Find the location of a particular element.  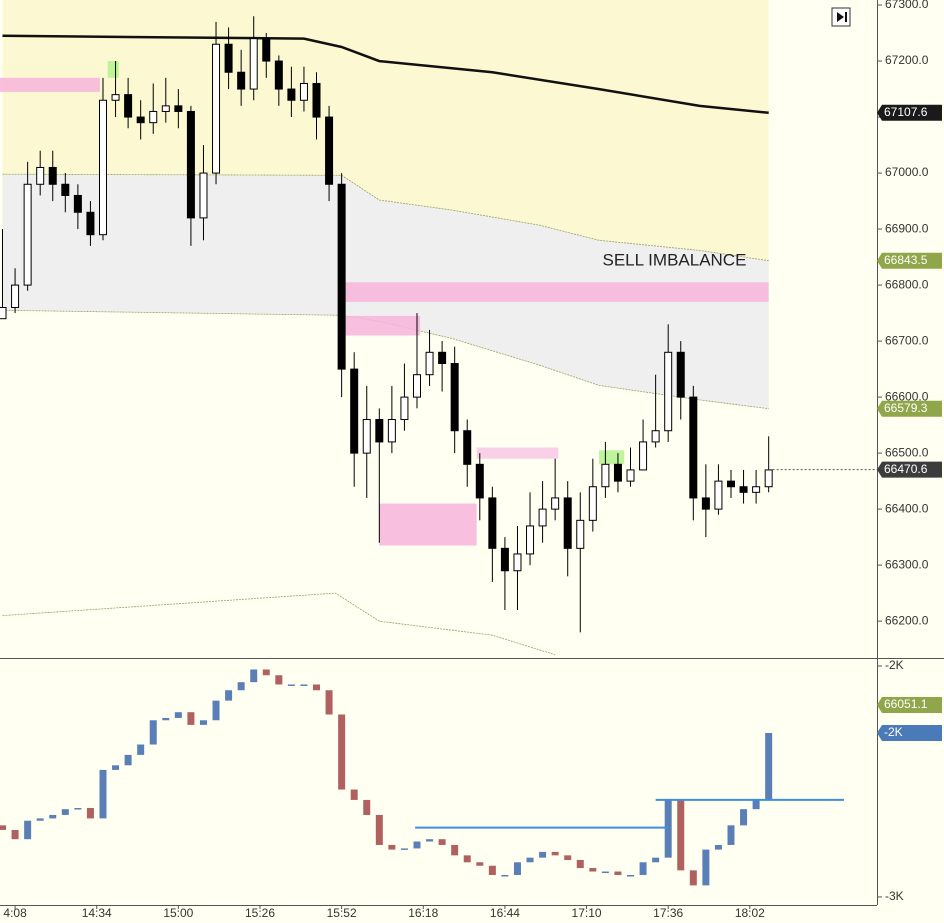

annotation: SELL IMBALANCE is located at coordinates (675, 259).